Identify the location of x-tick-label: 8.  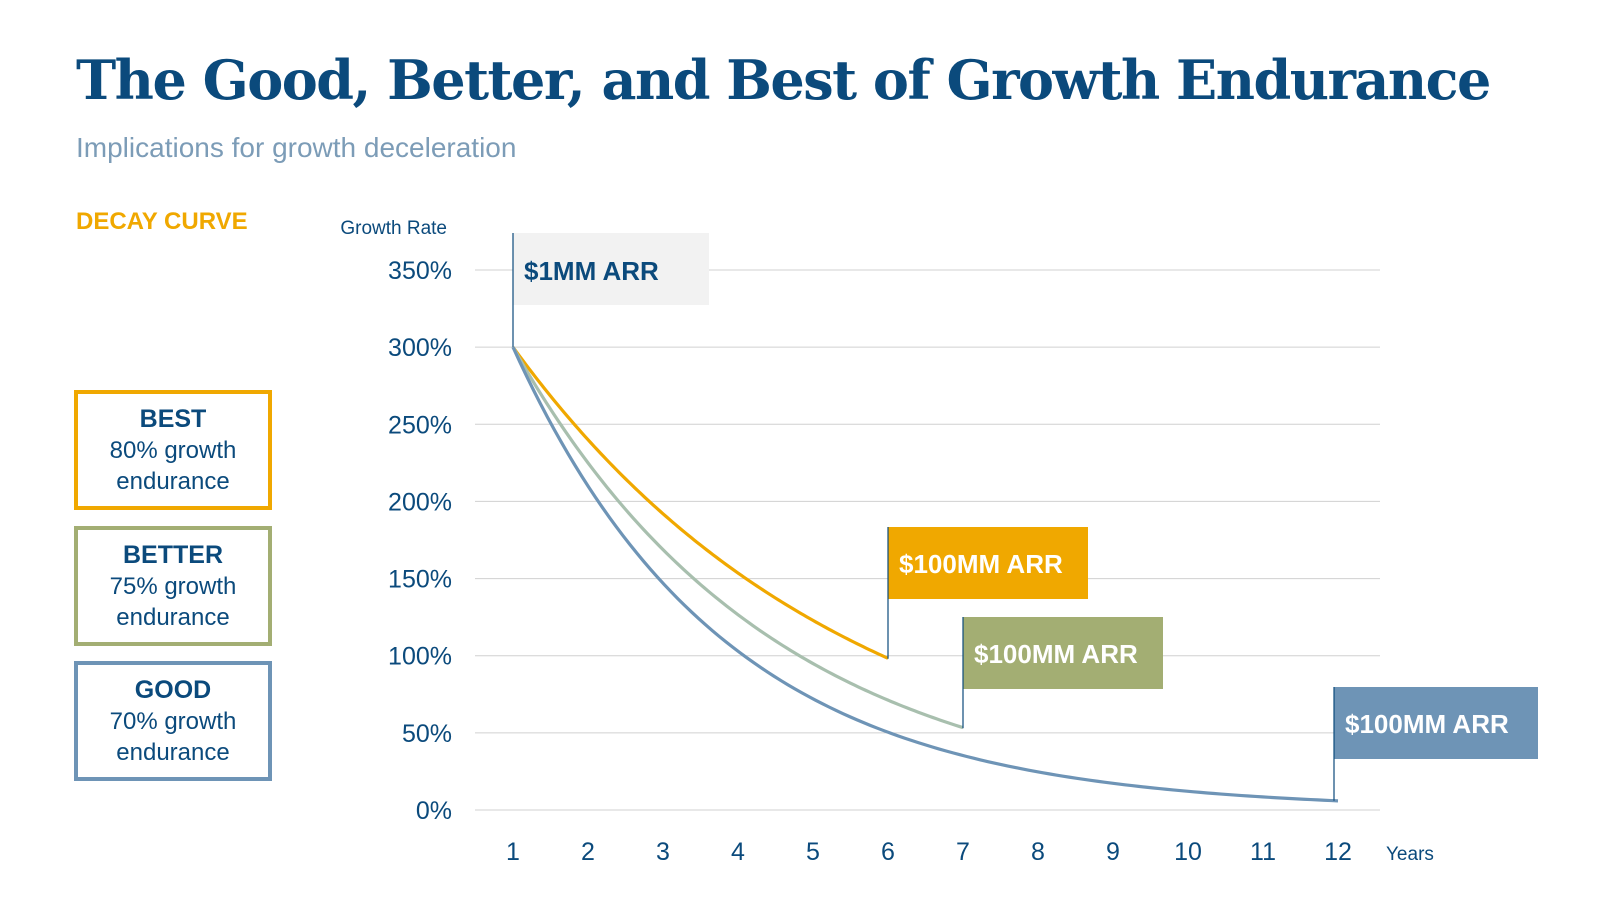
(1038, 852).